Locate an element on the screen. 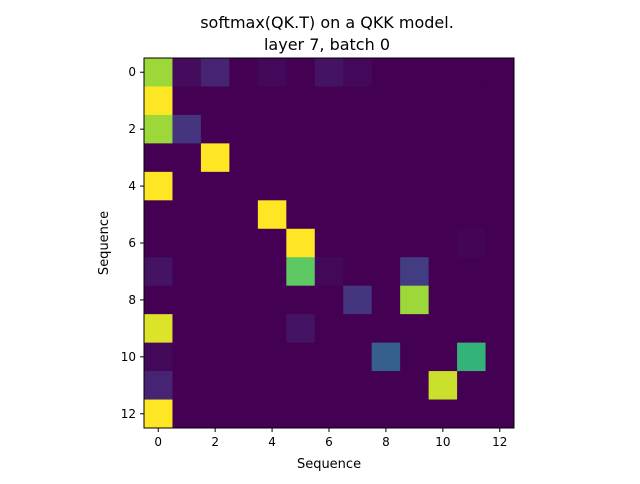 This screenshot has height=484, width=640. y-tick-label: 4 is located at coordinates (132, 186).